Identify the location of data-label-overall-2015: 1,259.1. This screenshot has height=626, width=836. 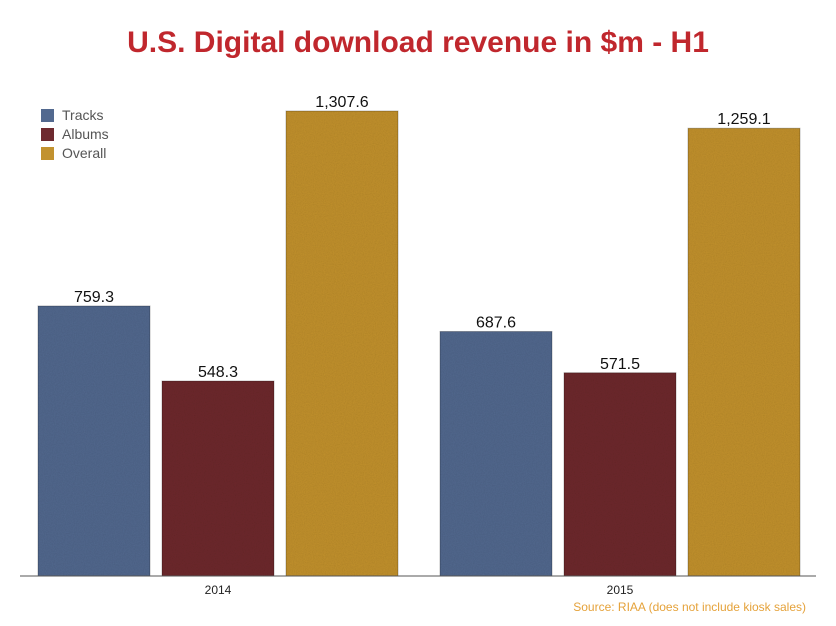
(743, 119).